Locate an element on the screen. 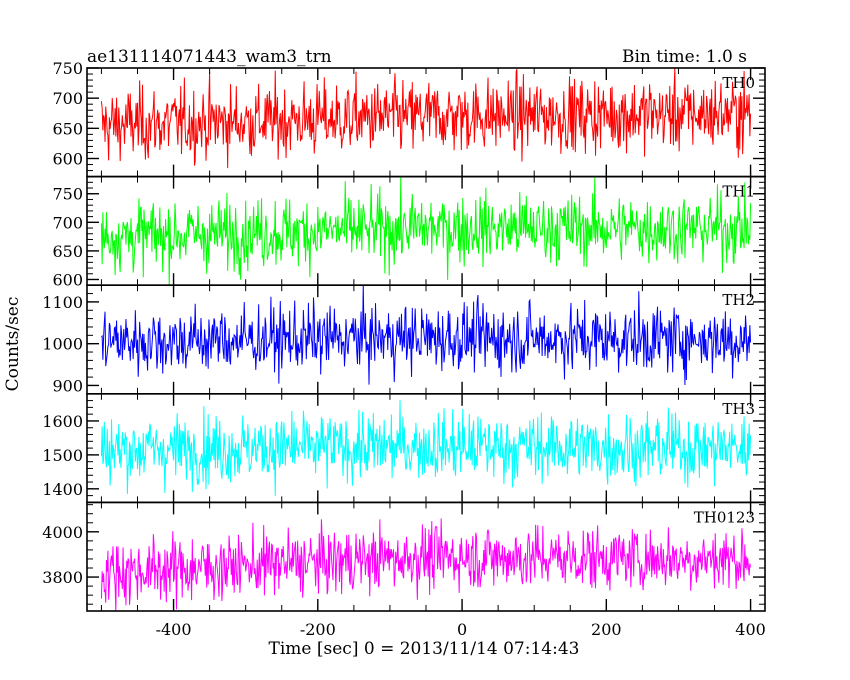 The width and height of the screenshot is (850, 680). x-tick-label: -400 is located at coordinates (174, 629).